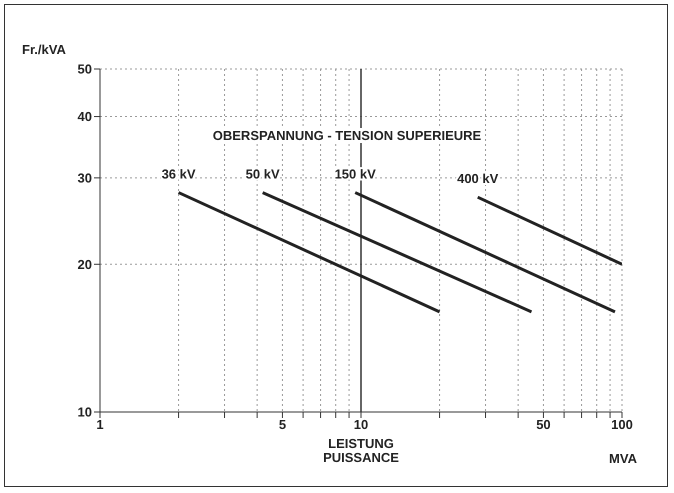 This screenshot has height=493, width=674. Describe the element at coordinates (85, 412) in the screenshot. I see `y-tick-label: 10` at that location.